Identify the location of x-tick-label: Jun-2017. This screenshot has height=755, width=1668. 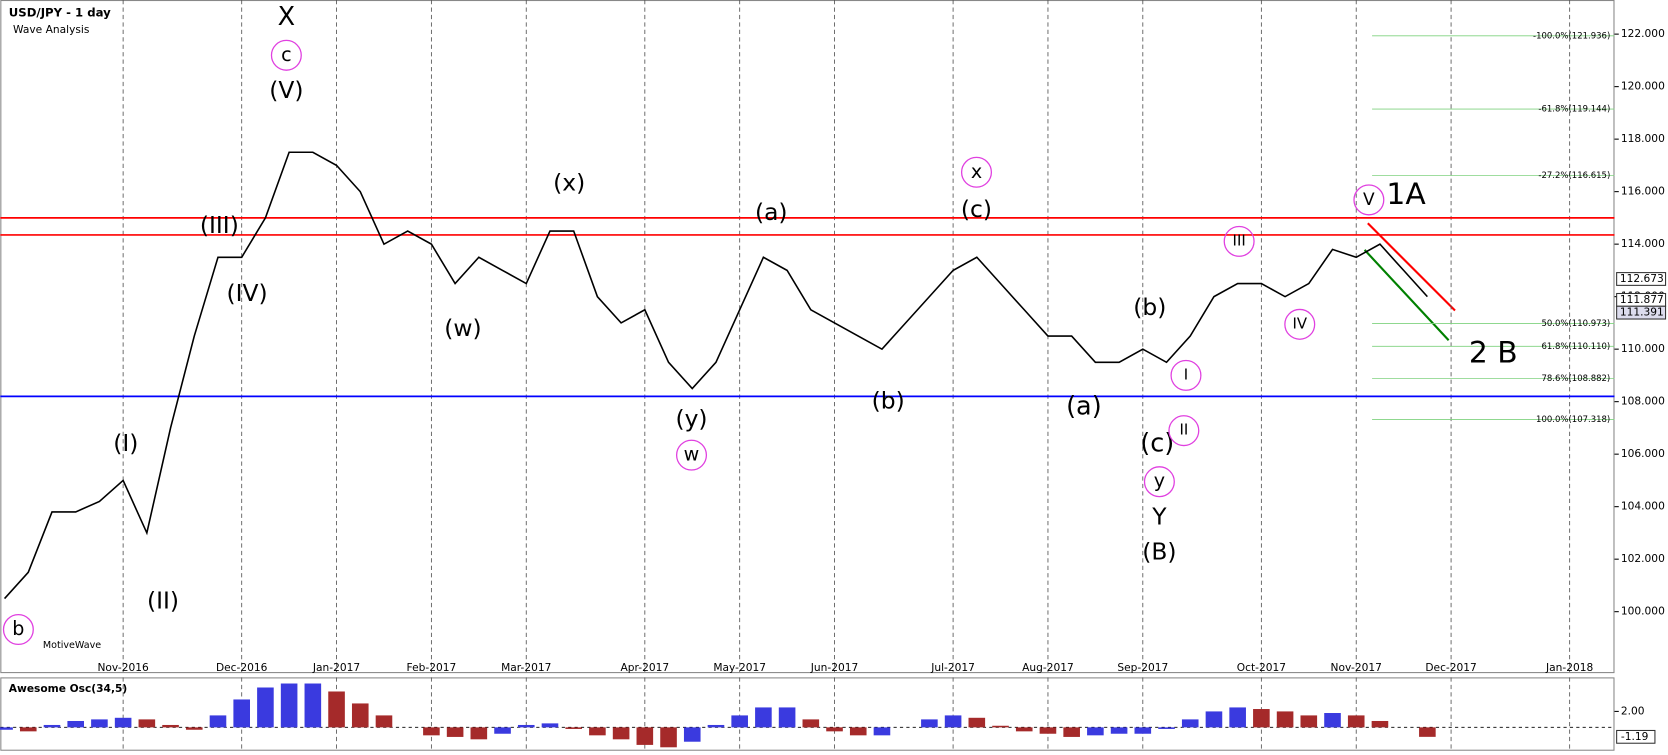
(834, 667).